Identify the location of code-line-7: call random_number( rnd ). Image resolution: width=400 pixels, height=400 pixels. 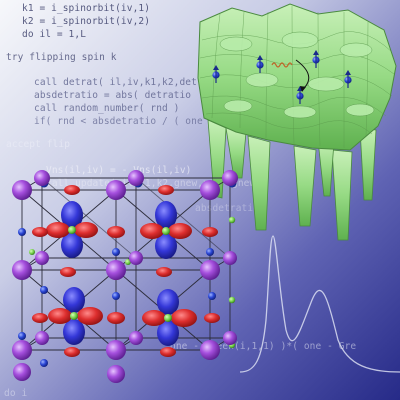
(107, 108).